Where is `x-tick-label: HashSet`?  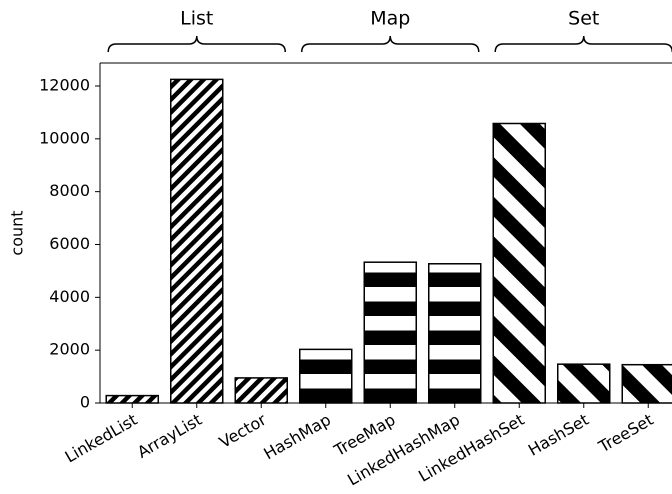
x-tick-label: HashSet is located at coordinates (558, 435).